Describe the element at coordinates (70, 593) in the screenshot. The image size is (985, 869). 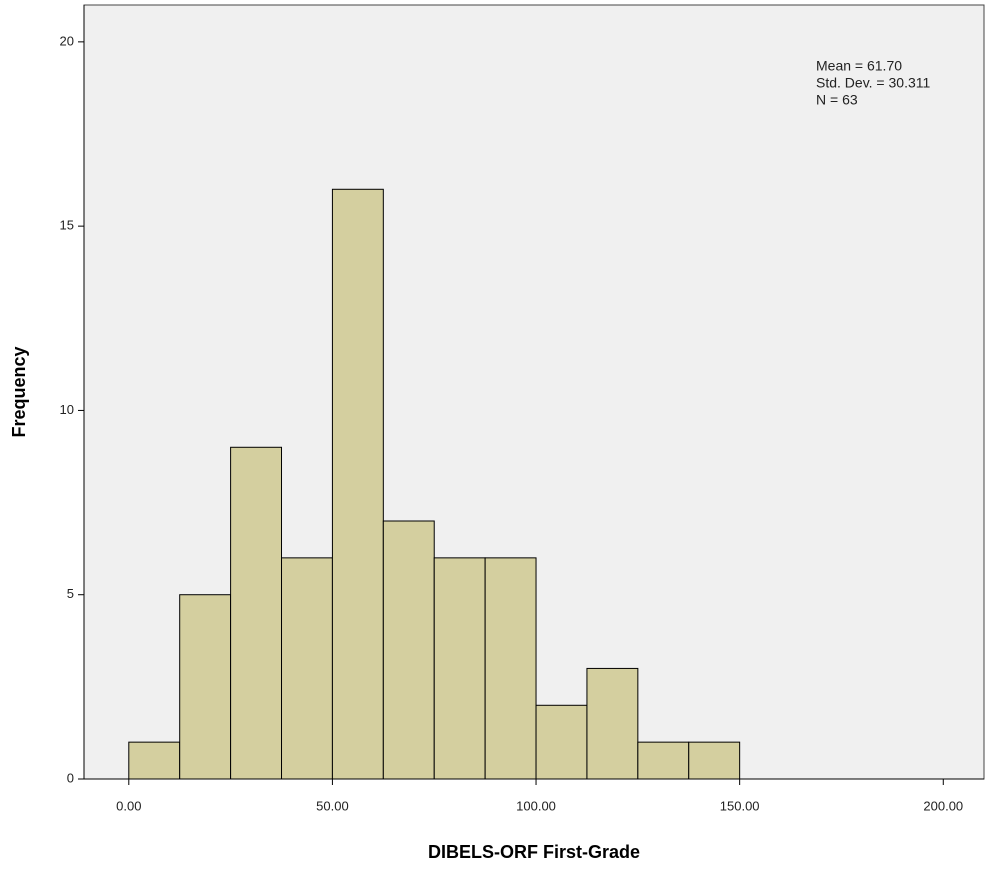
I see `y-tick-label: 5` at that location.